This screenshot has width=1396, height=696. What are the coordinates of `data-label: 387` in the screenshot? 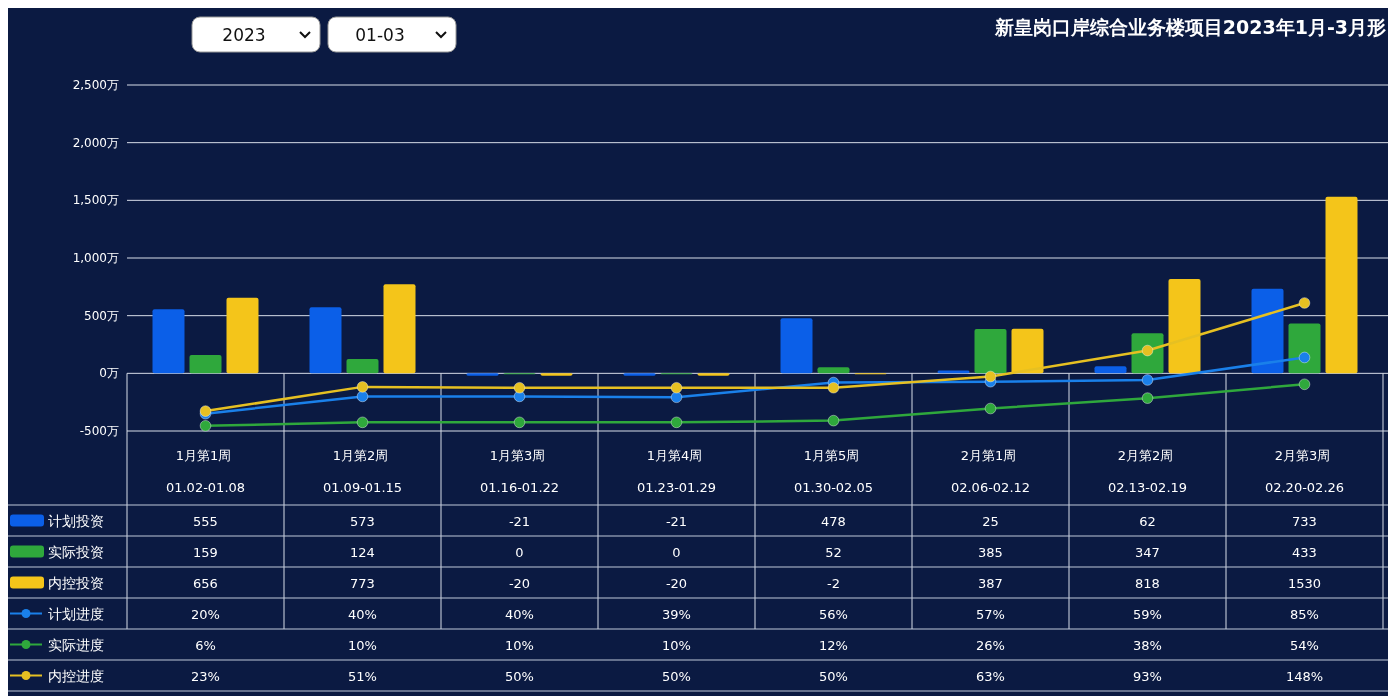 It's located at (990, 583).